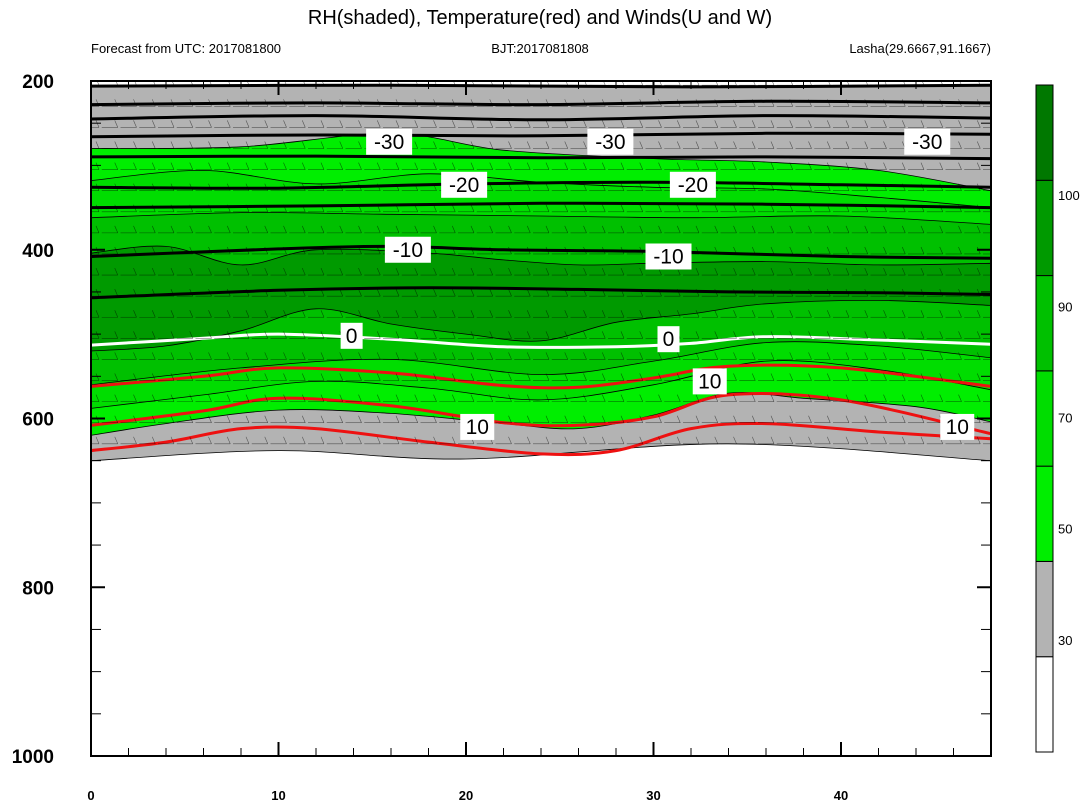  Describe the element at coordinates (90, 795) in the screenshot. I see `x-tick-label: 0` at that location.